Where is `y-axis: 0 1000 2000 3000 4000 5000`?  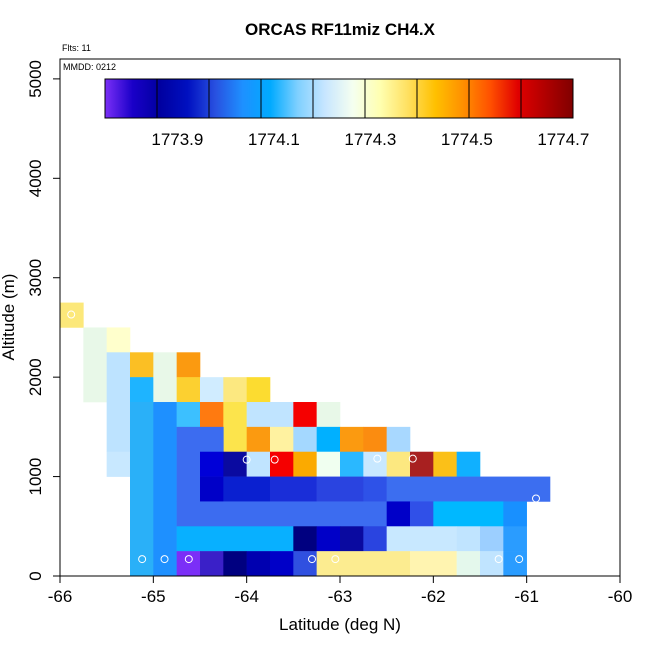 y-axis: 0 1000 2000 3000 4000 5000 is located at coordinates (43, 320).